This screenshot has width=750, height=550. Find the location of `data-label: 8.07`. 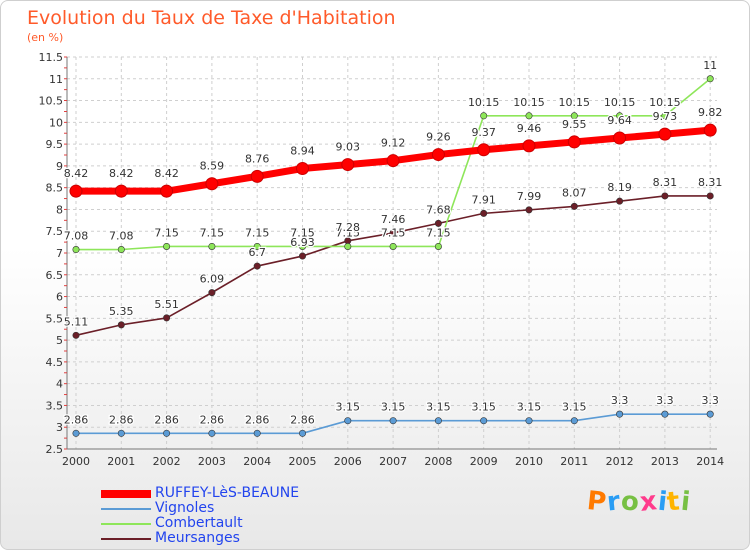

data-label: 8.07 is located at coordinates (574, 192).